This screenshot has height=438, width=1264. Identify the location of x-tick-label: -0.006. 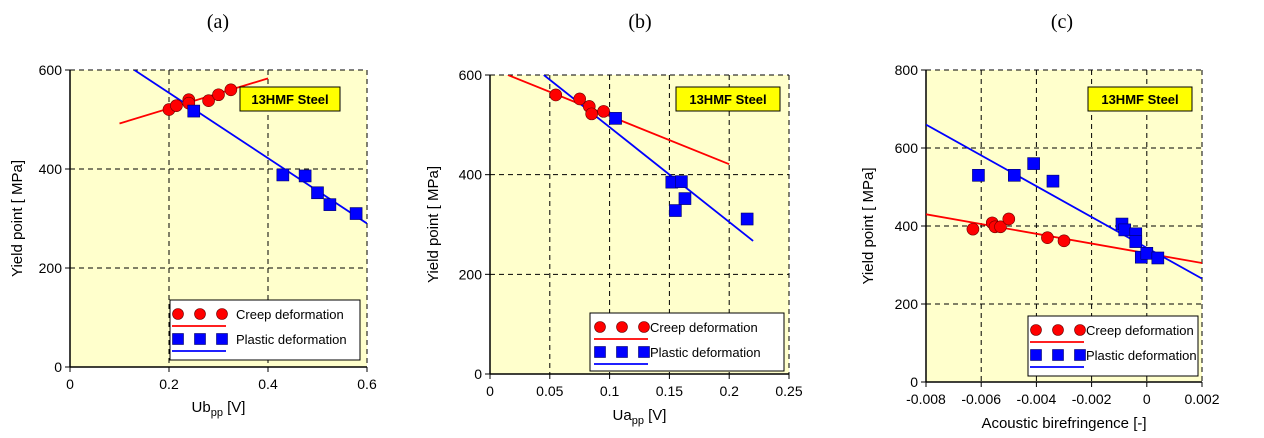
(981, 399).